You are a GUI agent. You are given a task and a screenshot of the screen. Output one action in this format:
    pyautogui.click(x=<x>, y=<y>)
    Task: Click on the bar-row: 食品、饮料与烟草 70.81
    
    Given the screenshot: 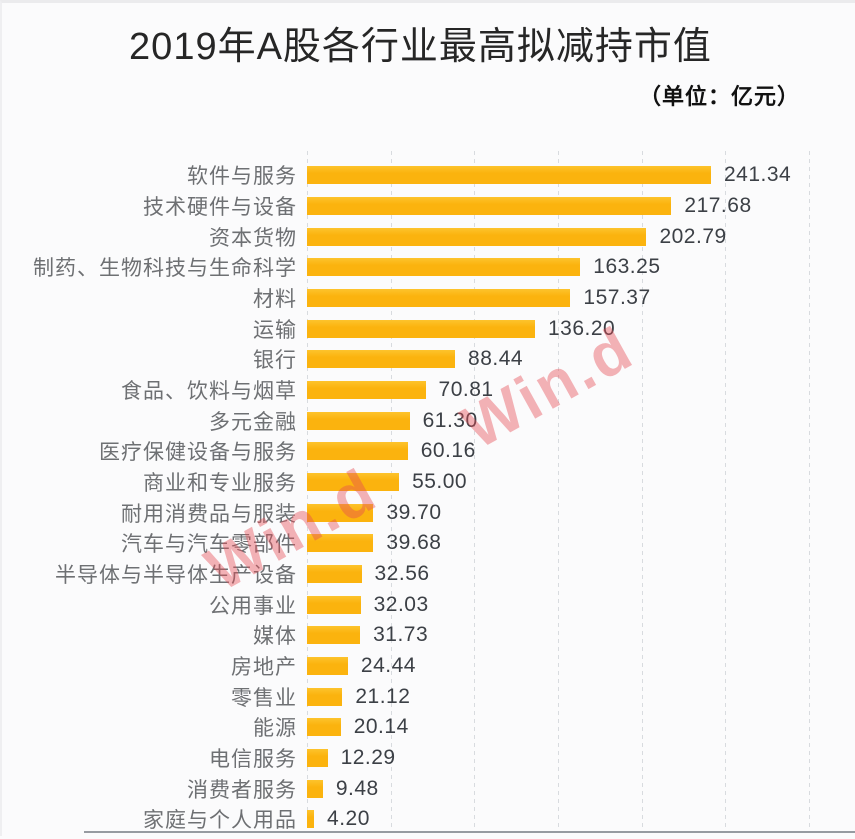 What is the action you would take?
    pyautogui.click(x=428, y=390)
    